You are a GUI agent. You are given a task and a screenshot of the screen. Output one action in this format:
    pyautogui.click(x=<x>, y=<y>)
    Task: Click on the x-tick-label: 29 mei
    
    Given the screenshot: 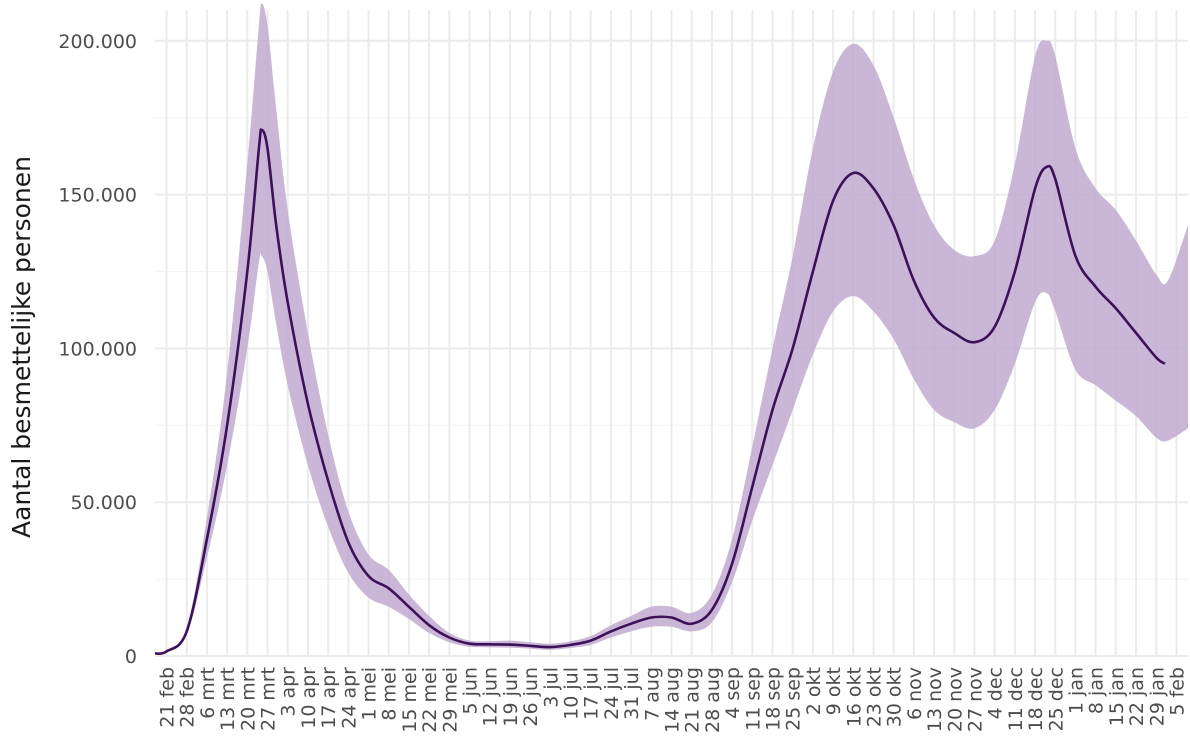 What is the action you would take?
    pyautogui.click(x=450, y=700)
    